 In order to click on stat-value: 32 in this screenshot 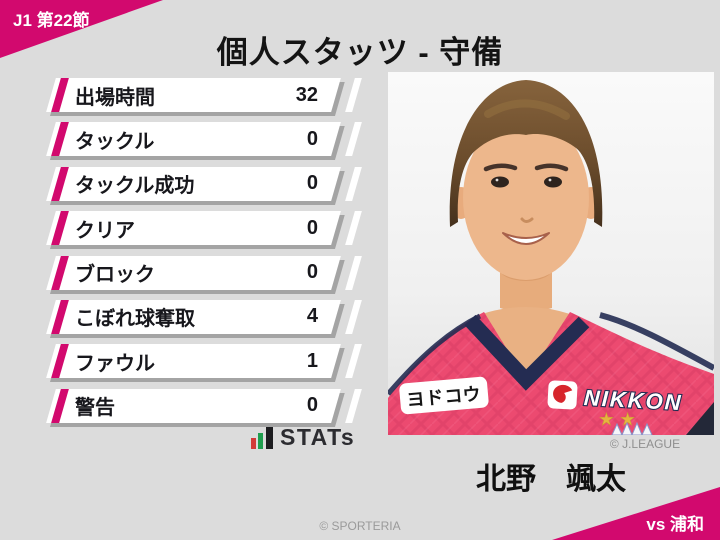, I will do `click(306, 94)`.